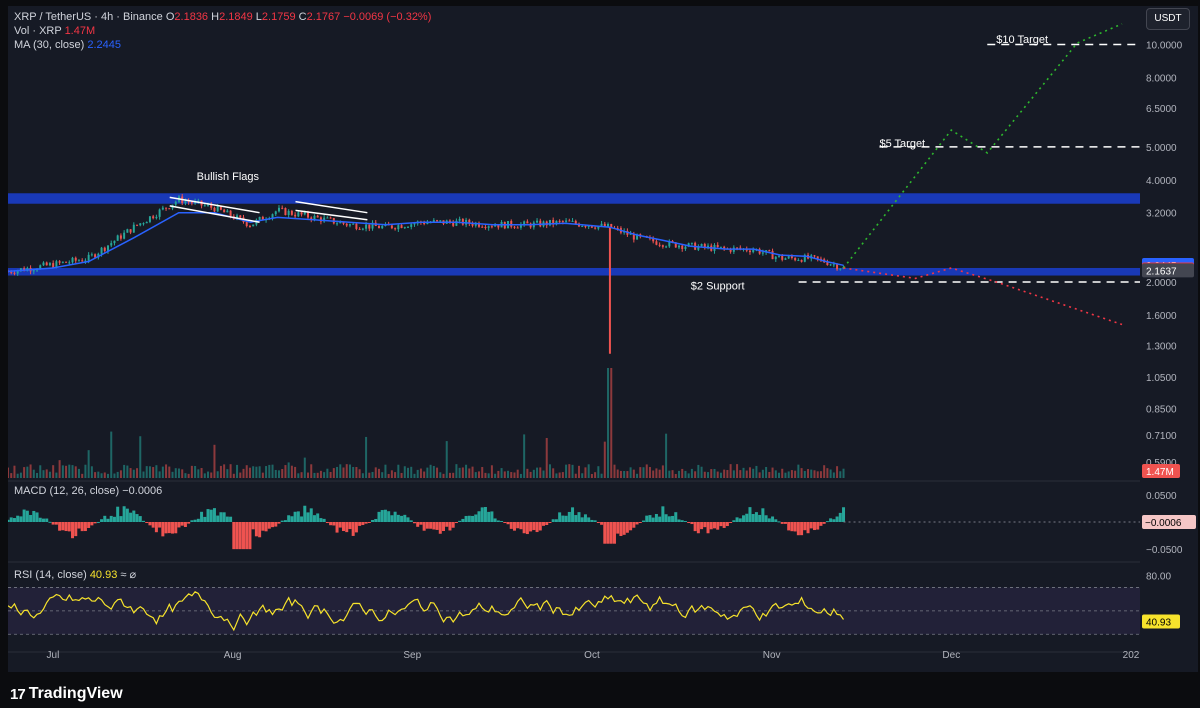 The height and width of the screenshot is (708, 1200). I want to click on close-value: 2.1767, so click(323, 17).